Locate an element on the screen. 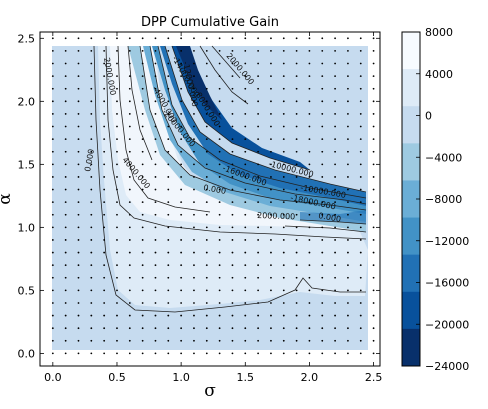 This screenshot has width=488, height=409. colorbar-tick-label: −4000 is located at coordinates (443, 157).